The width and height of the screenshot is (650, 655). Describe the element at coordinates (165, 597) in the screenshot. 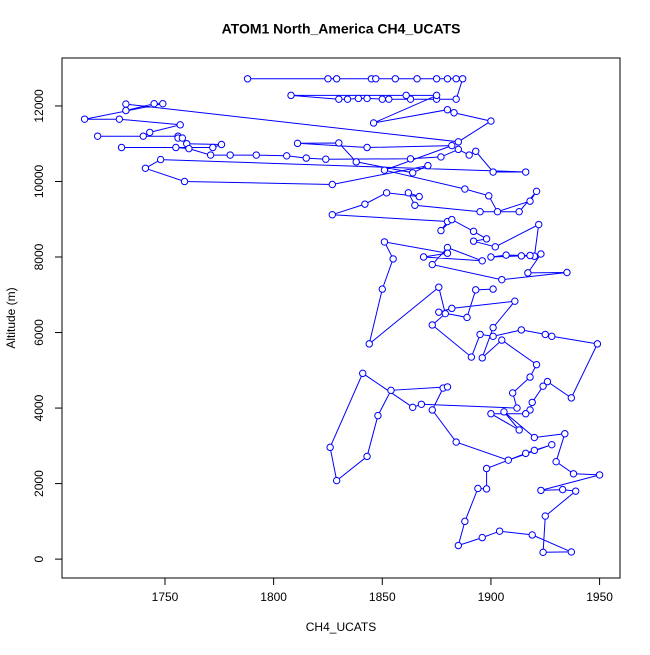

I see `x-tick-label: 1750` at that location.